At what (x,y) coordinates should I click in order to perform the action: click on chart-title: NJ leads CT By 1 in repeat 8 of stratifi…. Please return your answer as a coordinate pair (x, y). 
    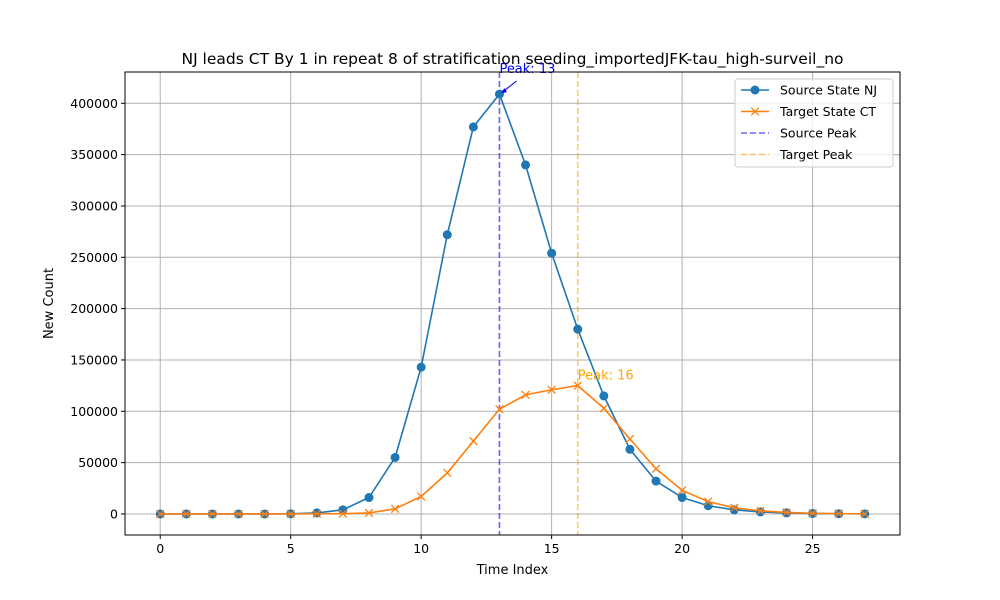
    Looking at the image, I should click on (512, 59).